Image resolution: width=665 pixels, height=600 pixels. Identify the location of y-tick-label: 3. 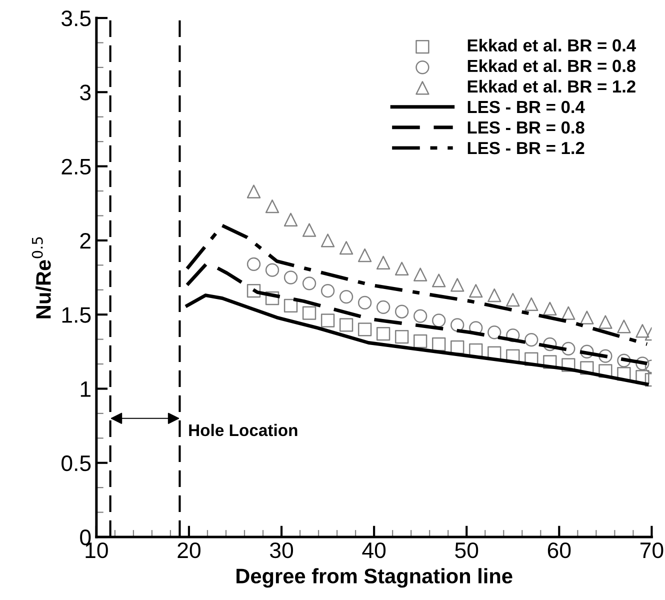
(85, 92).